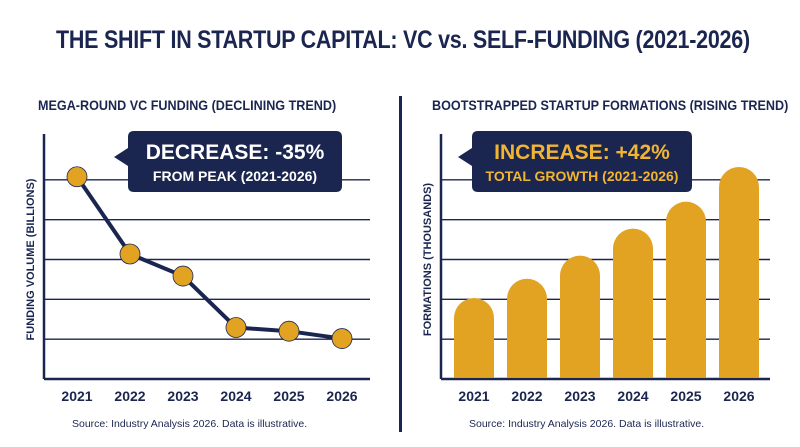 Image resolution: width=800 pixels, height=447 pixels. Describe the element at coordinates (187, 105) in the screenshot. I see `left-panel-title: MEGA-ROUND VC FUNDING (DECLINING TREND)` at that location.